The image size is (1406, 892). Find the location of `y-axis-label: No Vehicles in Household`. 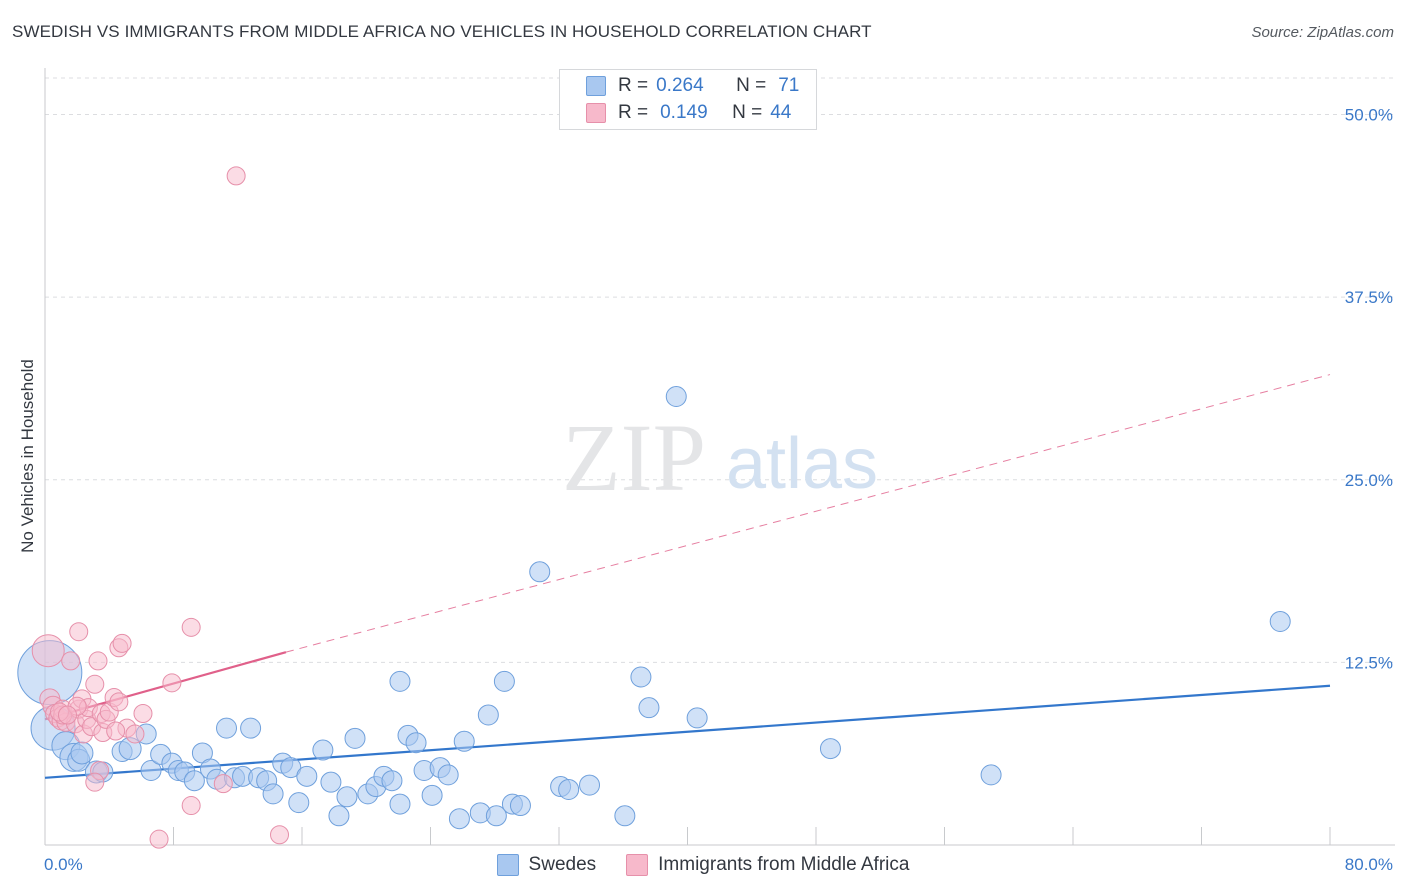

y-axis-label: No Vehicles in Household is located at coordinates (27, 456).